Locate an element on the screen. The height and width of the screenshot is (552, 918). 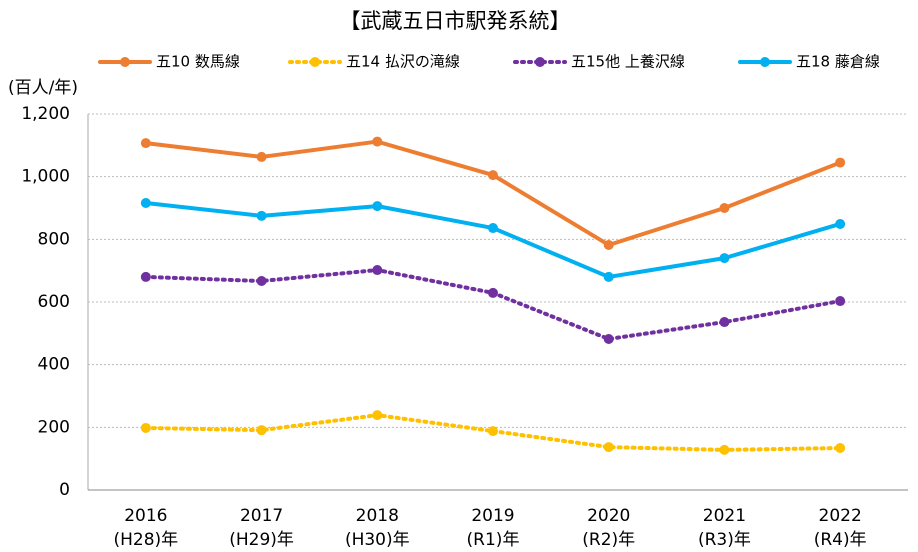
x-tick-label: (H30)年 is located at coordinates (377, 540).